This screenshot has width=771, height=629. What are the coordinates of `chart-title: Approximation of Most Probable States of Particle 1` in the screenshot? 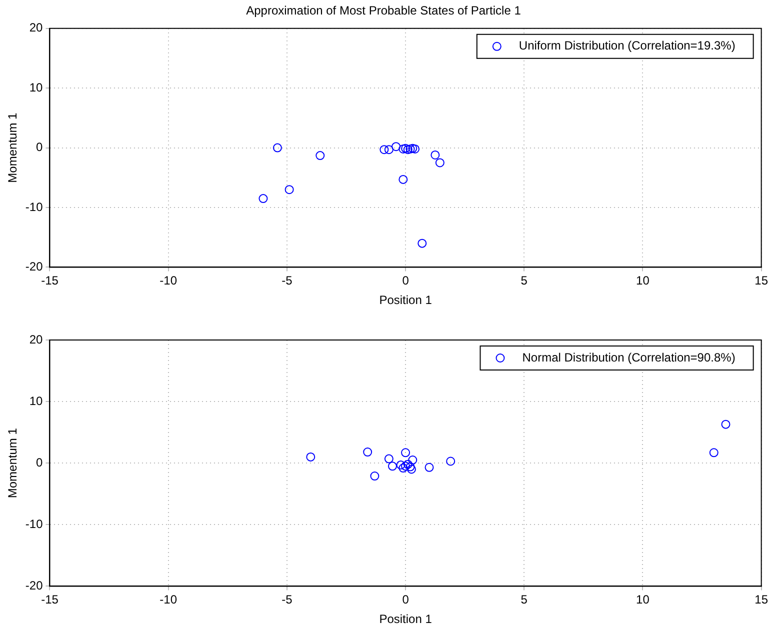 It's located at (384, 11).